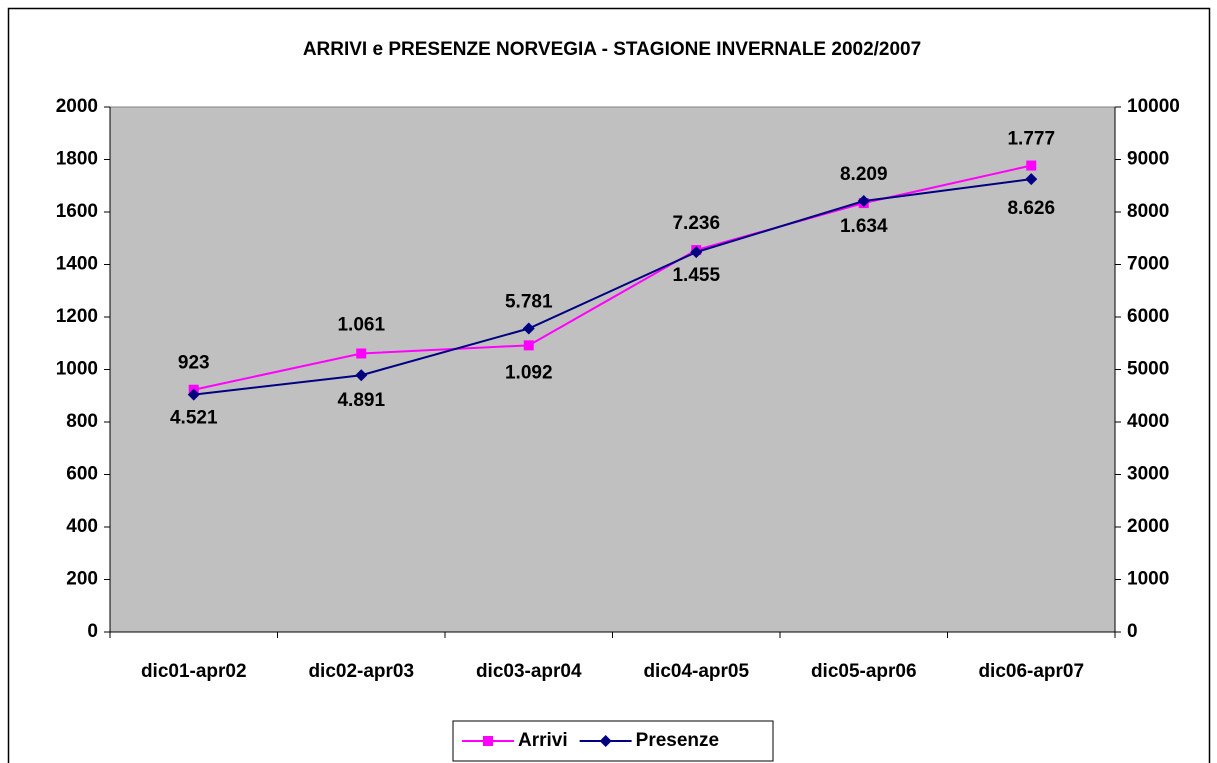  What do you see at coordinates (1132, 631) in the screenshot?
I see `y2-tick-label: 0` at bounding box center [1132, 631].